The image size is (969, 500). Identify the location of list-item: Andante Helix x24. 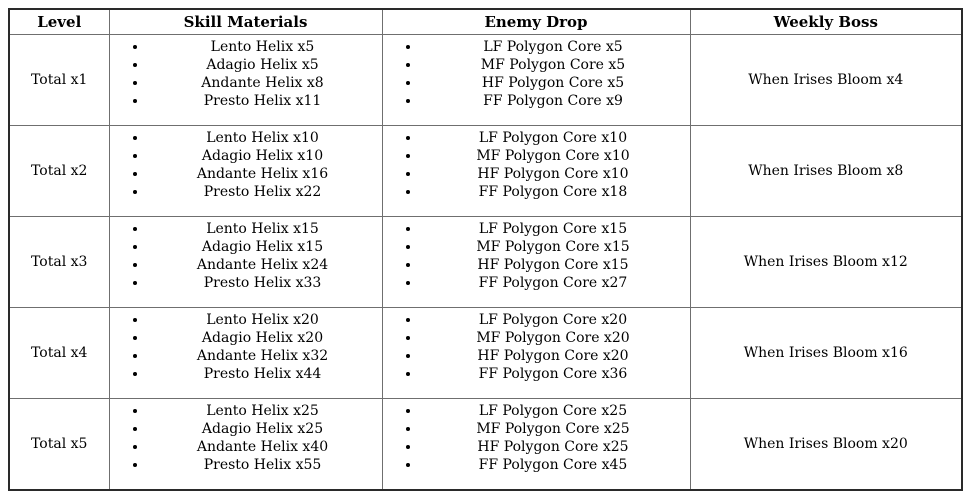
(263, 265).